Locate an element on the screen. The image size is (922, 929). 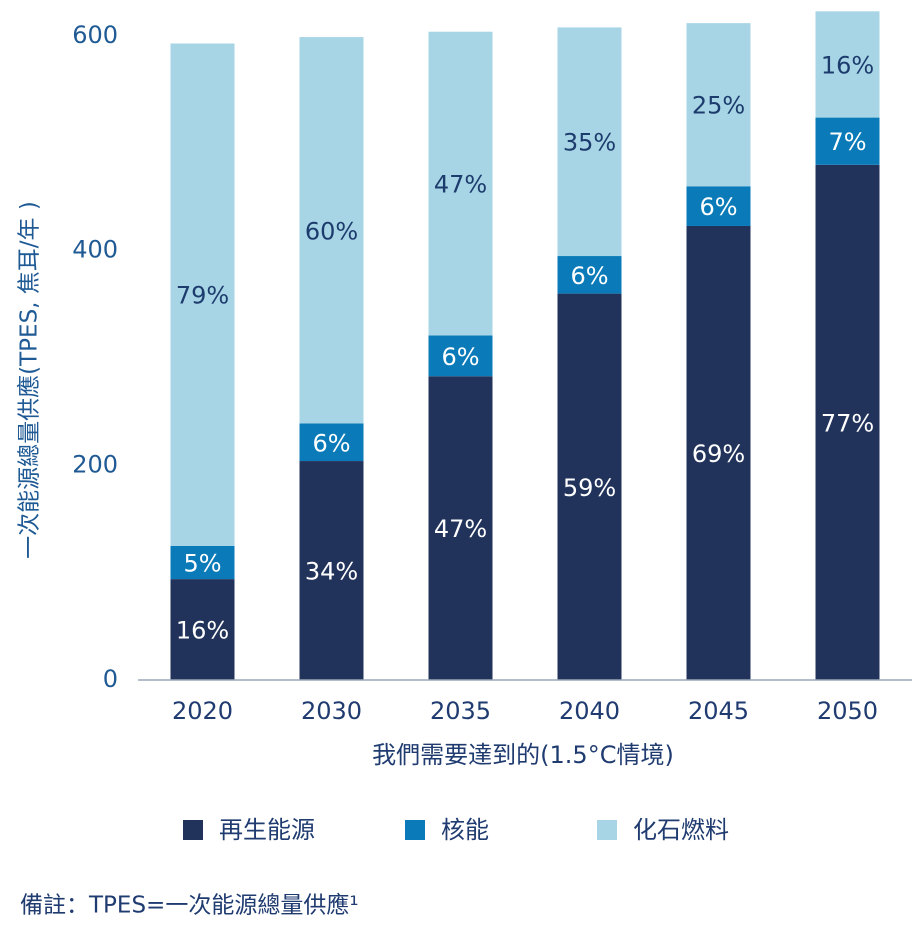
data-label: 79% is located at coordinates (202, 296).